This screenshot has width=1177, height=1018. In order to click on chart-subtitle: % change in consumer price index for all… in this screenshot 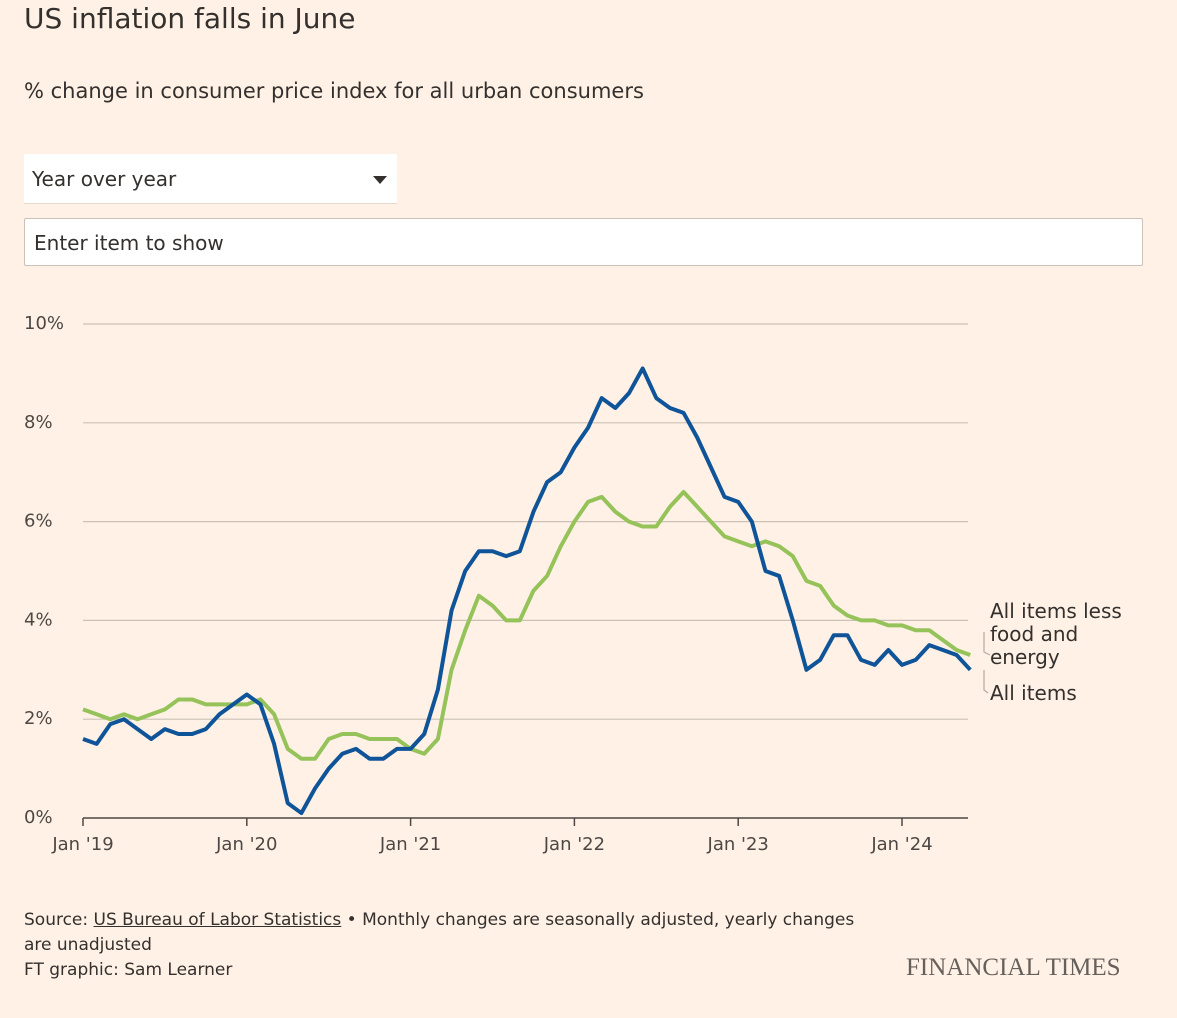, I will do `click(334, 91)`.